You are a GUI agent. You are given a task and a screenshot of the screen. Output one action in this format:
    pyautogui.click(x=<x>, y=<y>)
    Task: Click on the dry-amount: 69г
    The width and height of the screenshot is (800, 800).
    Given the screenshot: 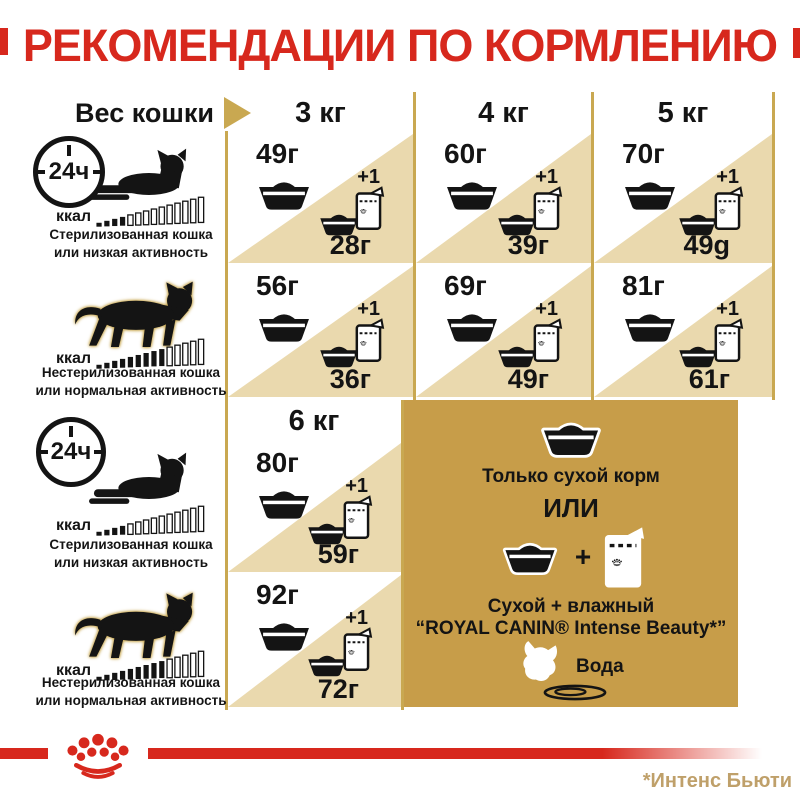 What is the action you would take?
    pyautogui.click(x=465, y=285)
    